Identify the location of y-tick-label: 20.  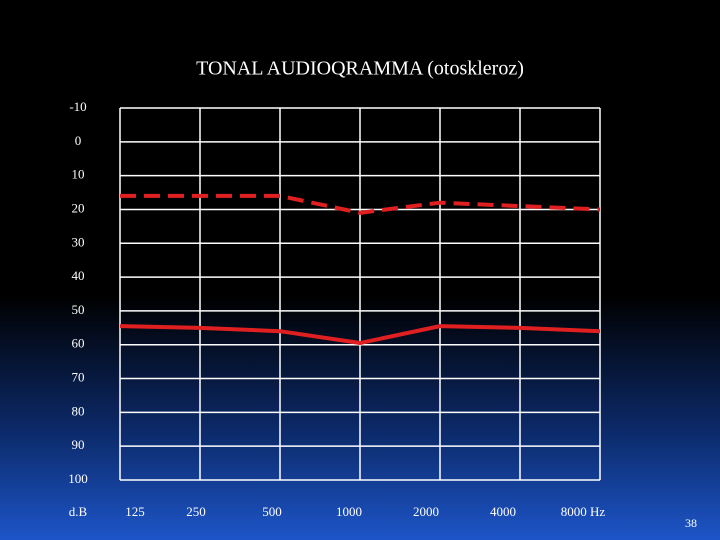
(78, 207).